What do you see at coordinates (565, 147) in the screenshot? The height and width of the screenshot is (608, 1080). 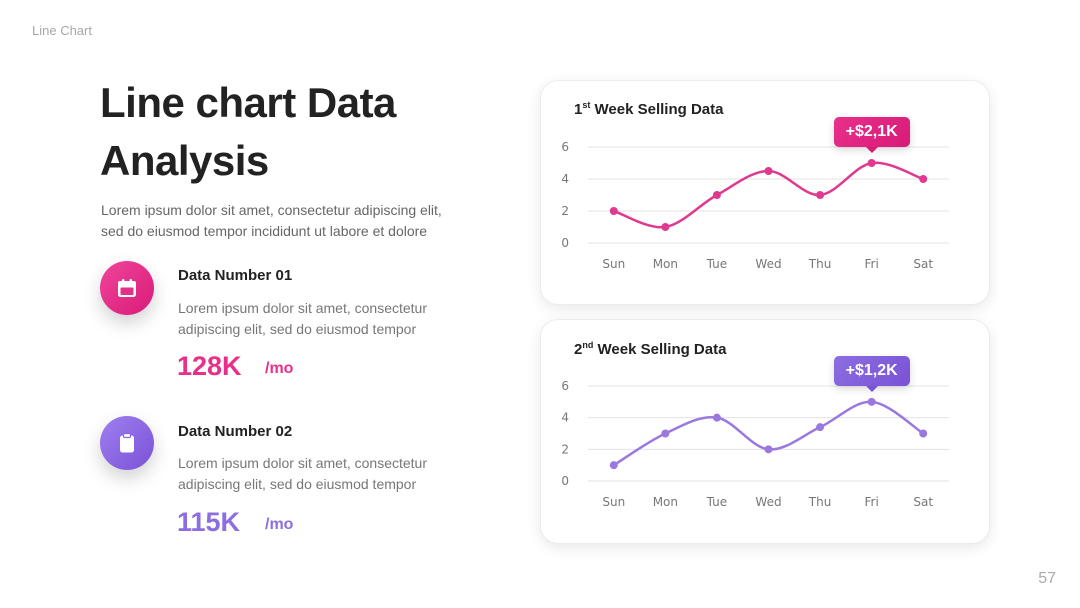 I see `chart-1-y-tick-label: 6` at bounding box center [565, 147].